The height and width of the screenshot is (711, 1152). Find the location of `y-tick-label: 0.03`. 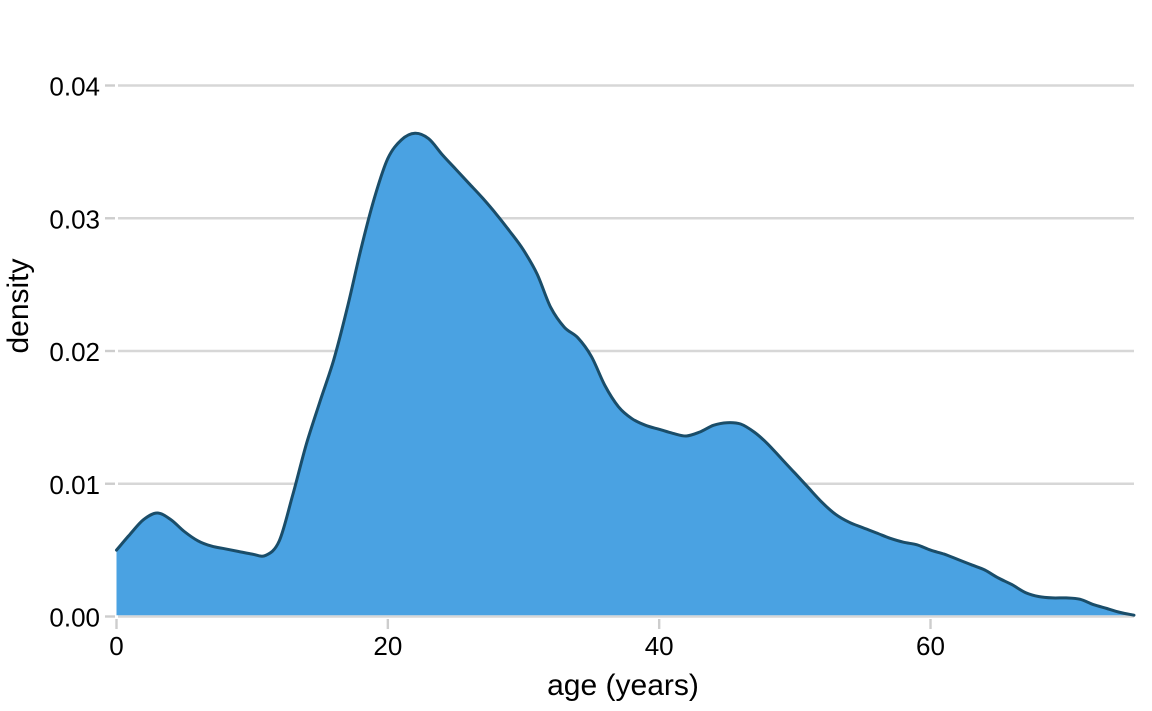

y-tick-label: 0.03 is located at coordinates (74, 219).